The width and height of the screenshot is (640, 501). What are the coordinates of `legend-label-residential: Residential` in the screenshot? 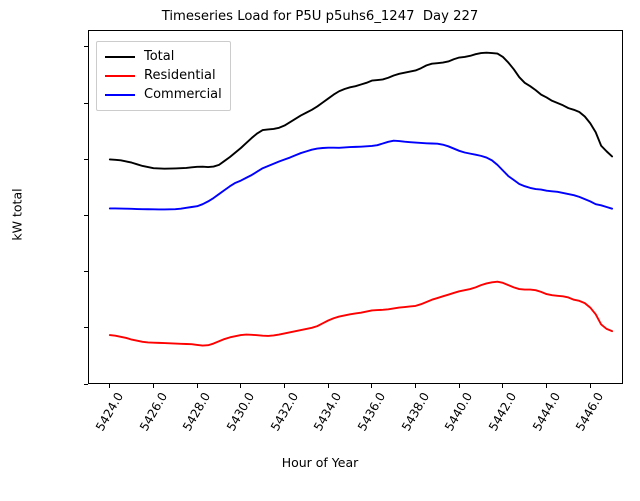 It's located at (180, 75).